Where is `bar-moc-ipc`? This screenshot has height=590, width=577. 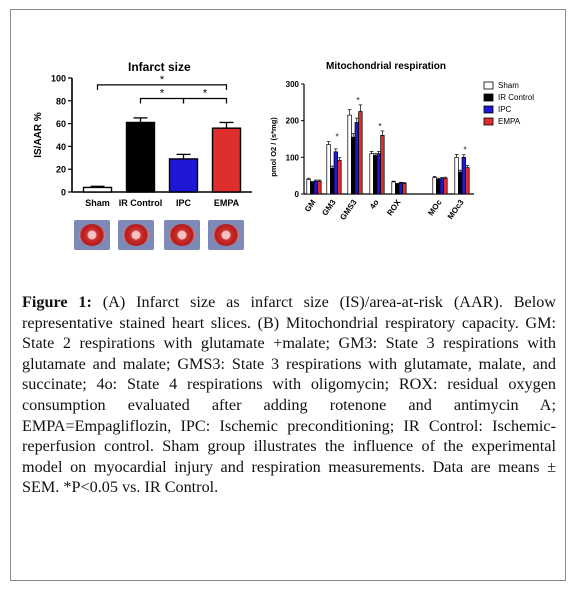
bar-moc-ipc is located at coordinates (441, 186).